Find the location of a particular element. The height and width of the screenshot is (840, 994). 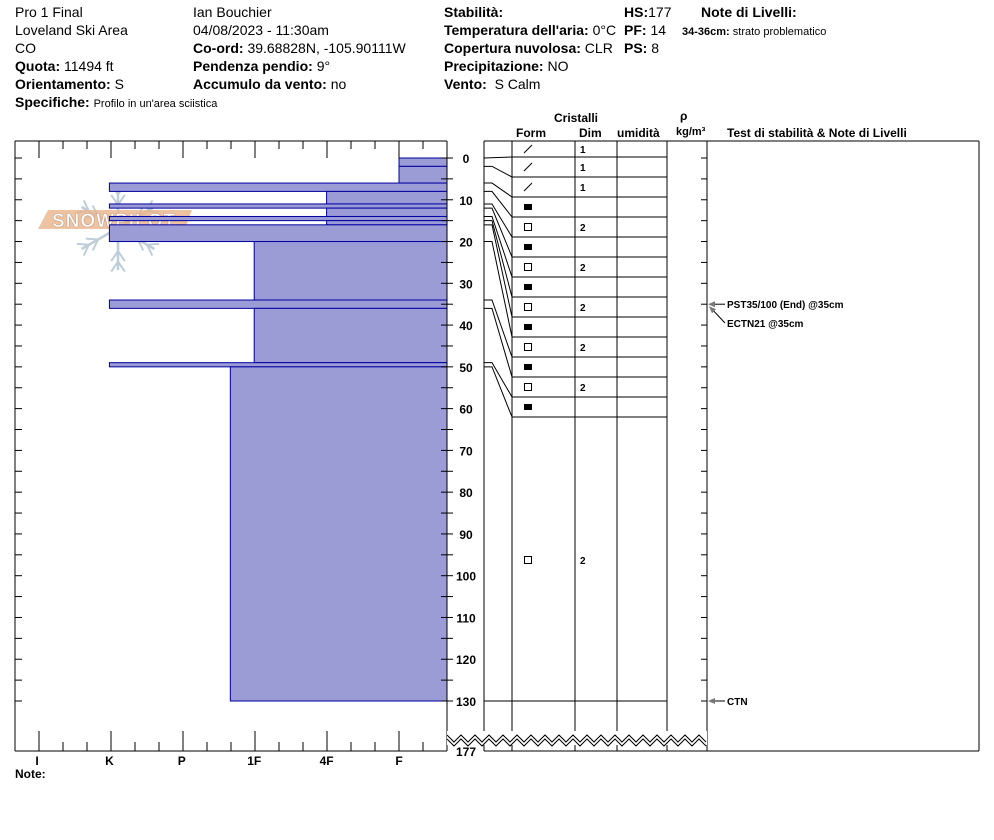

profile-name: Pro 1 Final is located at coordinates (49, 12).